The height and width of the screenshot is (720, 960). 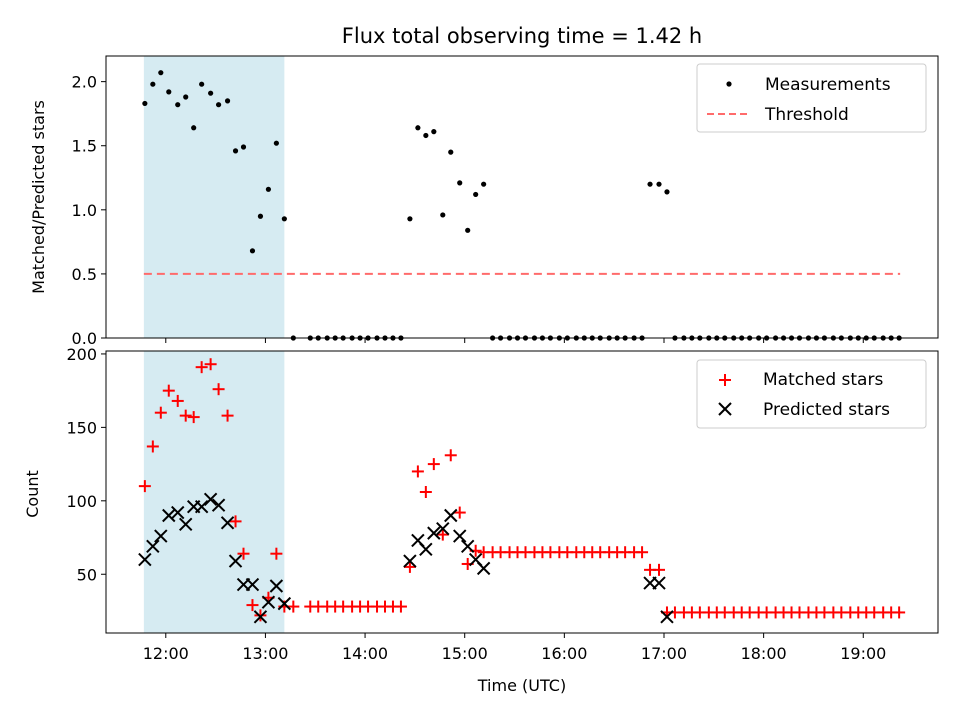 I want to click on bottom-ytick-label: 200, so click(x=81, y=354).